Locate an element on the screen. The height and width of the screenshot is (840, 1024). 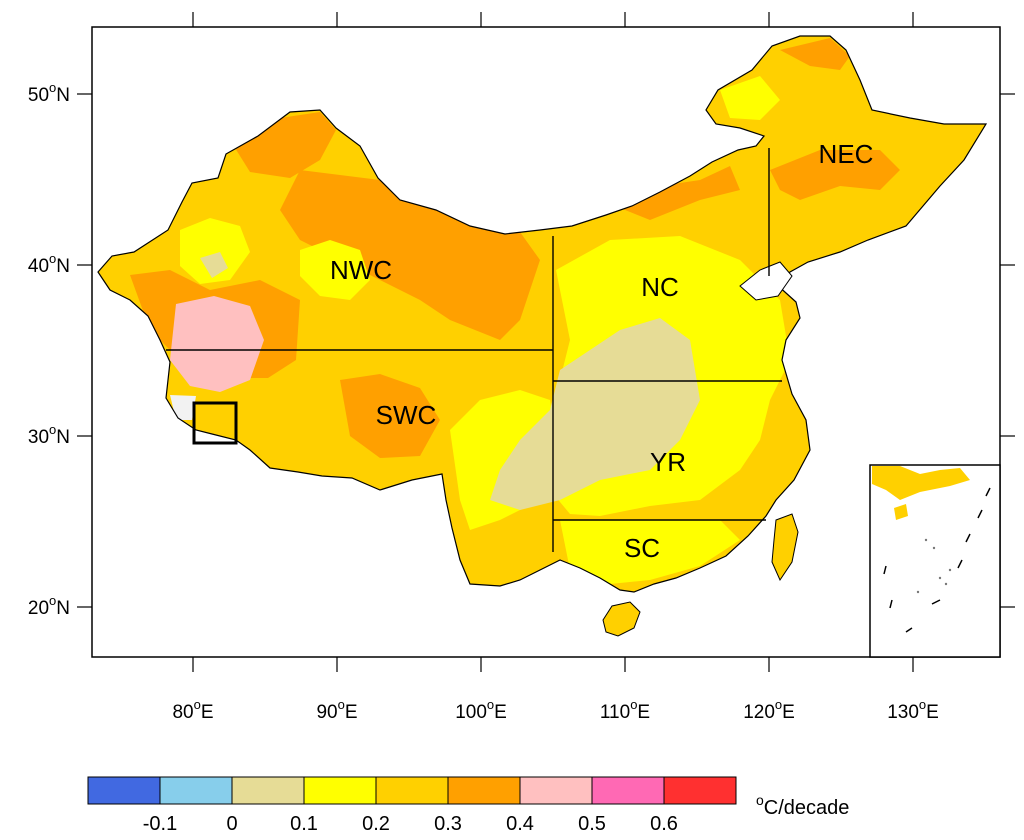
south-china-sea-inset is located at coordinates (935, 561).